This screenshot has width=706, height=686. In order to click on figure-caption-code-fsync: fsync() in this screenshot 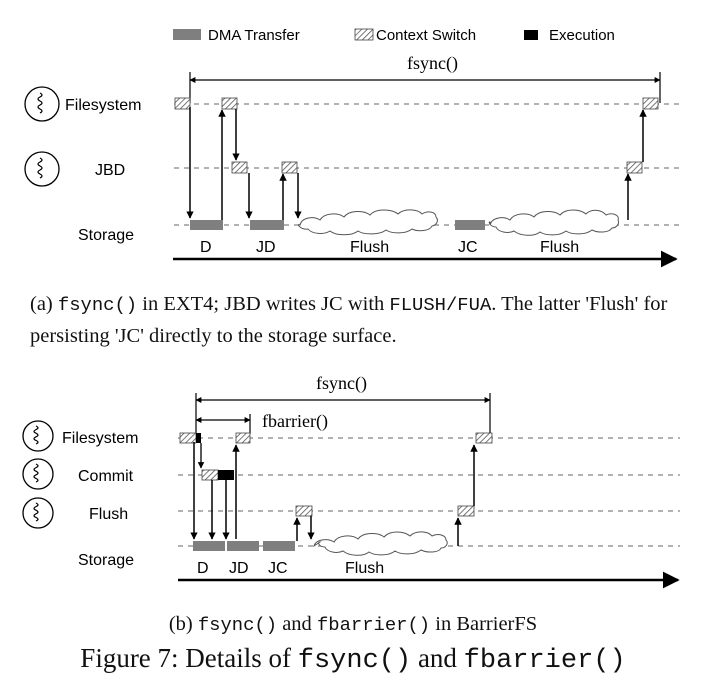, I will do `click(354, 661)`.